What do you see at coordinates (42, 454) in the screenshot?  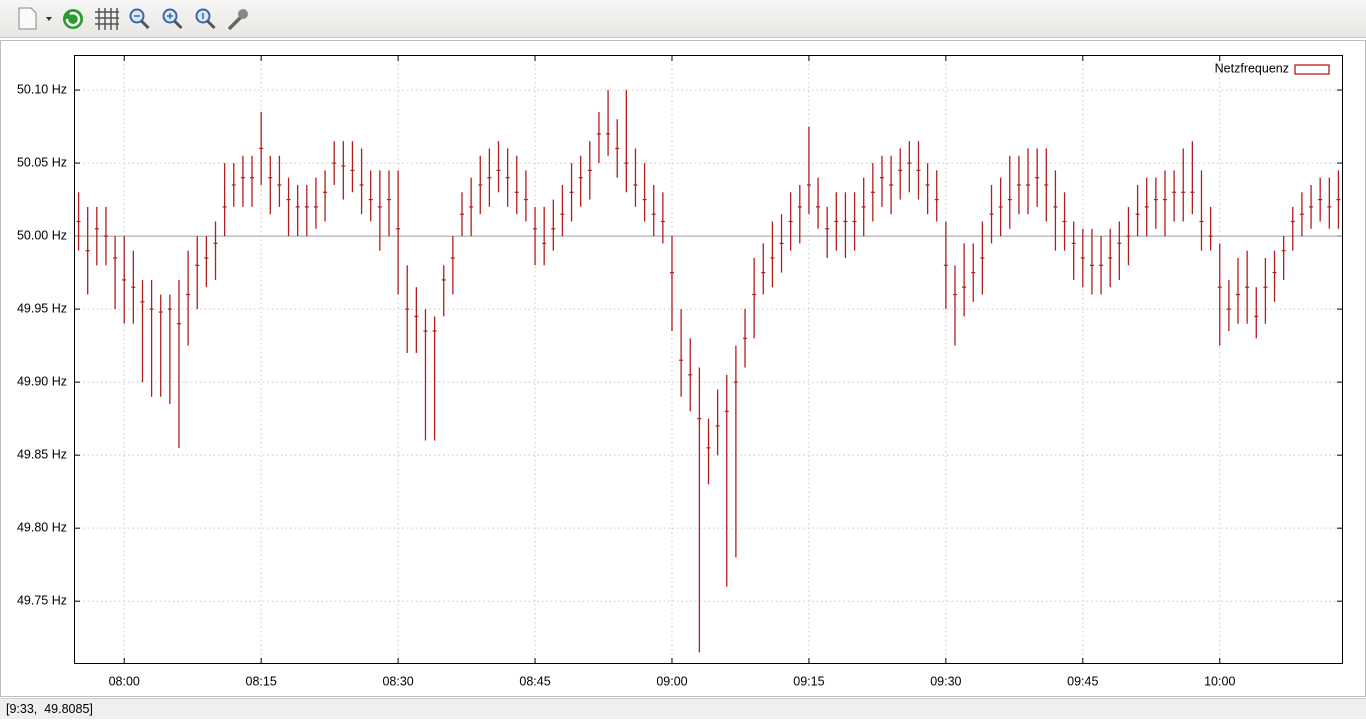 I see `y-tick-label: 49.85 Hz` at bounding box center [42, 454].